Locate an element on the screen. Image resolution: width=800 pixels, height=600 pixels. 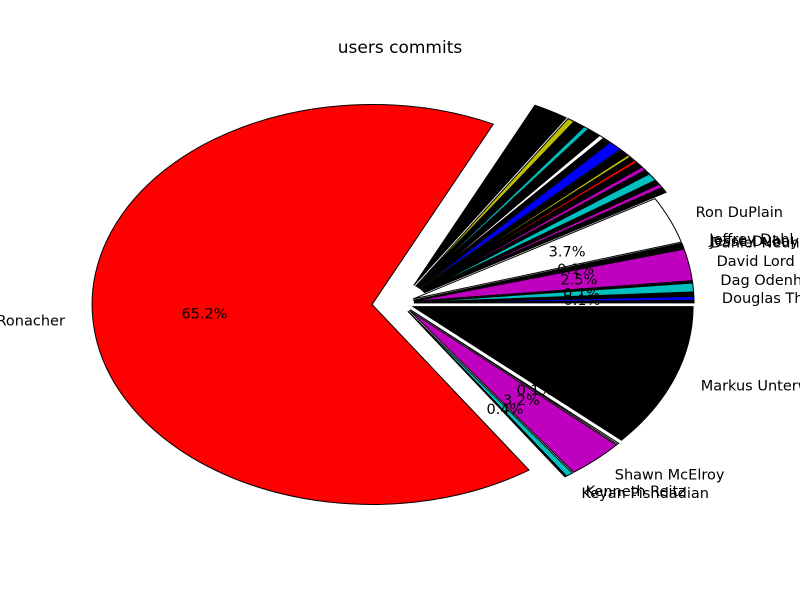
pie-percent-label-31: 0.1% is located at coordinates (581, 294).